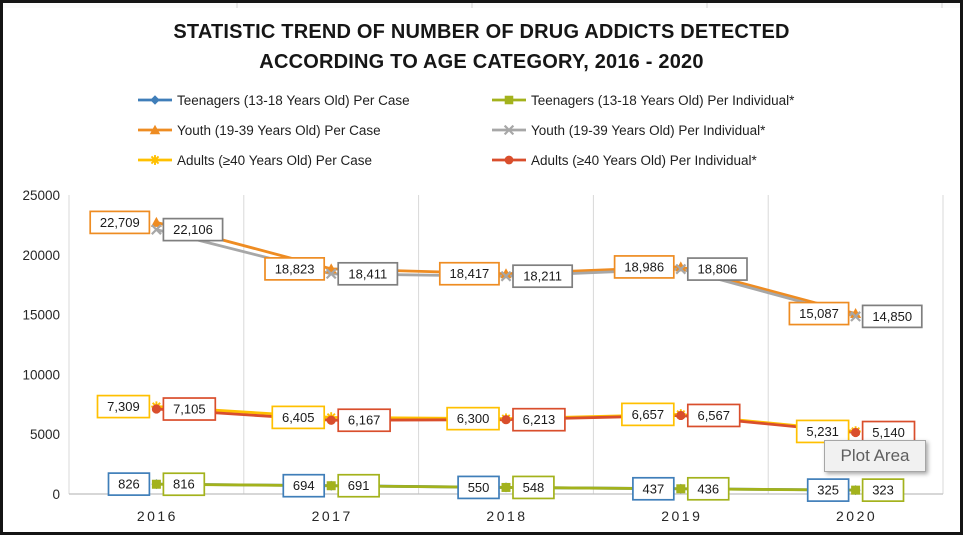 This screenshot has width=963, height=535. I want to click on data-label-value: 826, so click(129, 484).